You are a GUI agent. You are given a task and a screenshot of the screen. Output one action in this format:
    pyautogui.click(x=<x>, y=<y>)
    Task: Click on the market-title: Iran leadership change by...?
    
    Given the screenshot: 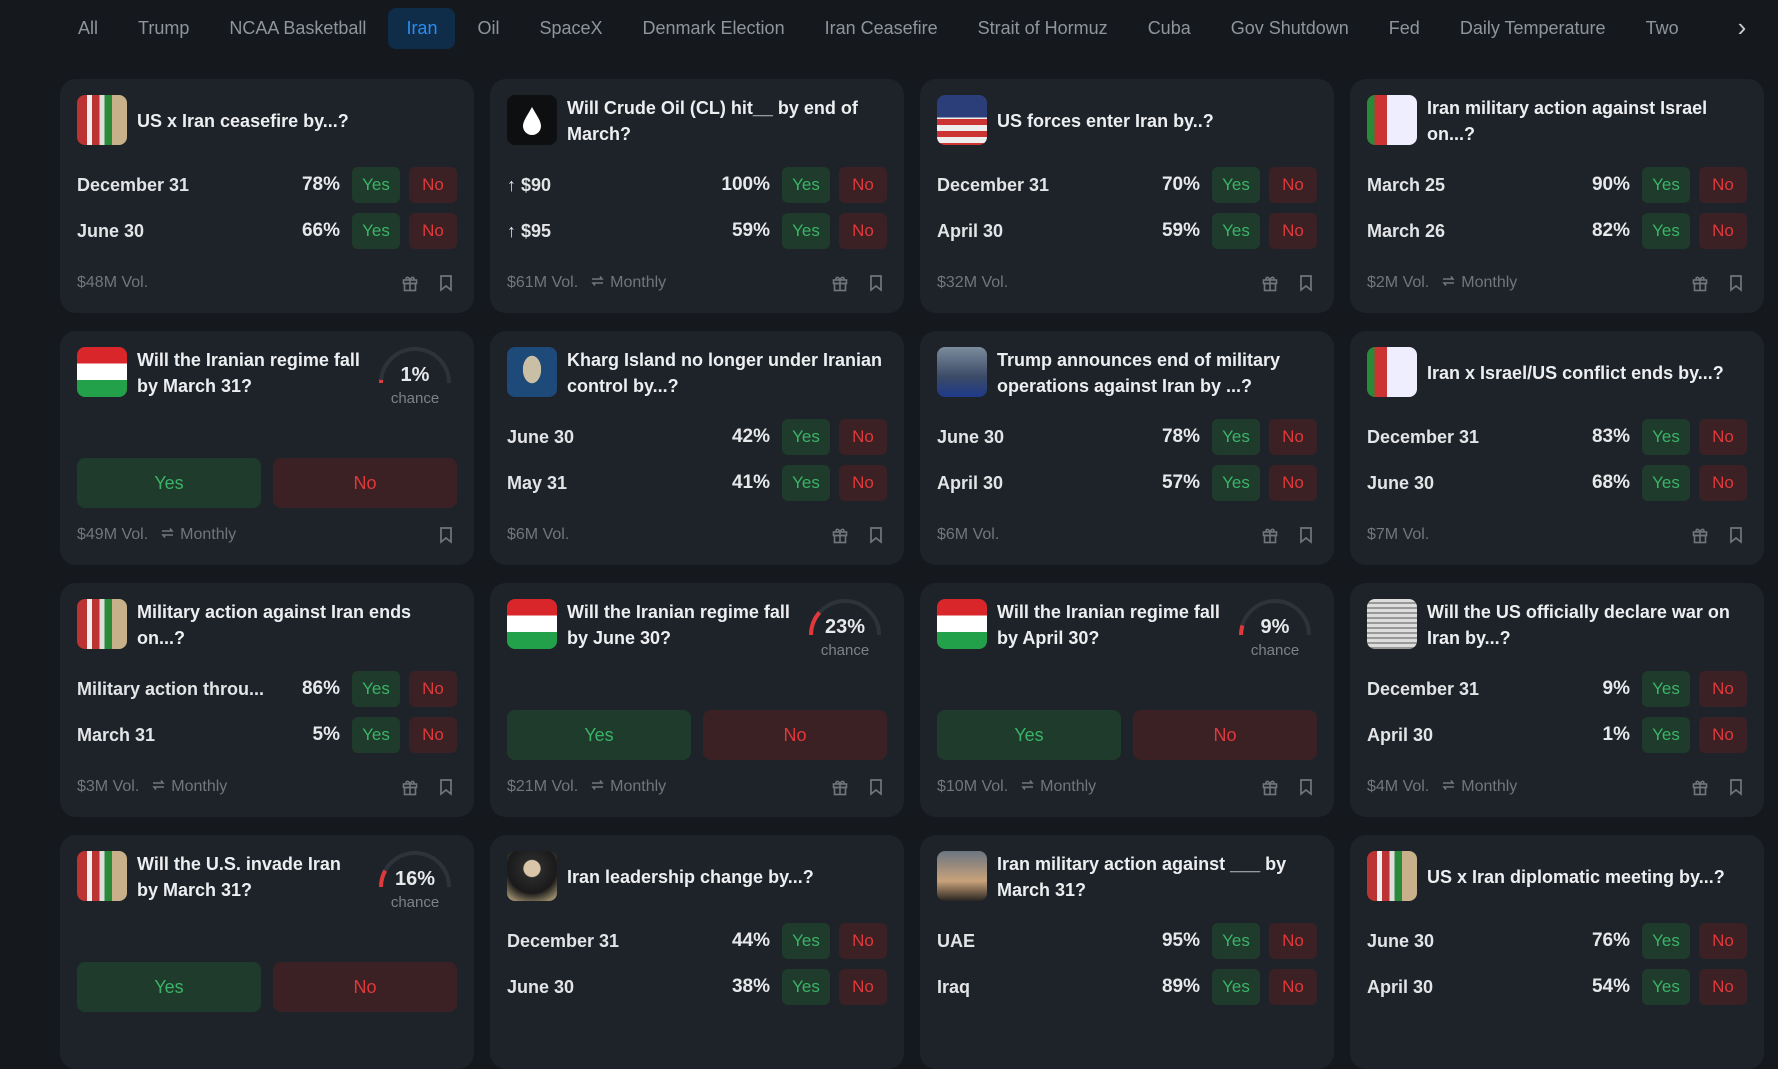 What is the action you would take?
    pyautogui.click(x=727, y=877)
    